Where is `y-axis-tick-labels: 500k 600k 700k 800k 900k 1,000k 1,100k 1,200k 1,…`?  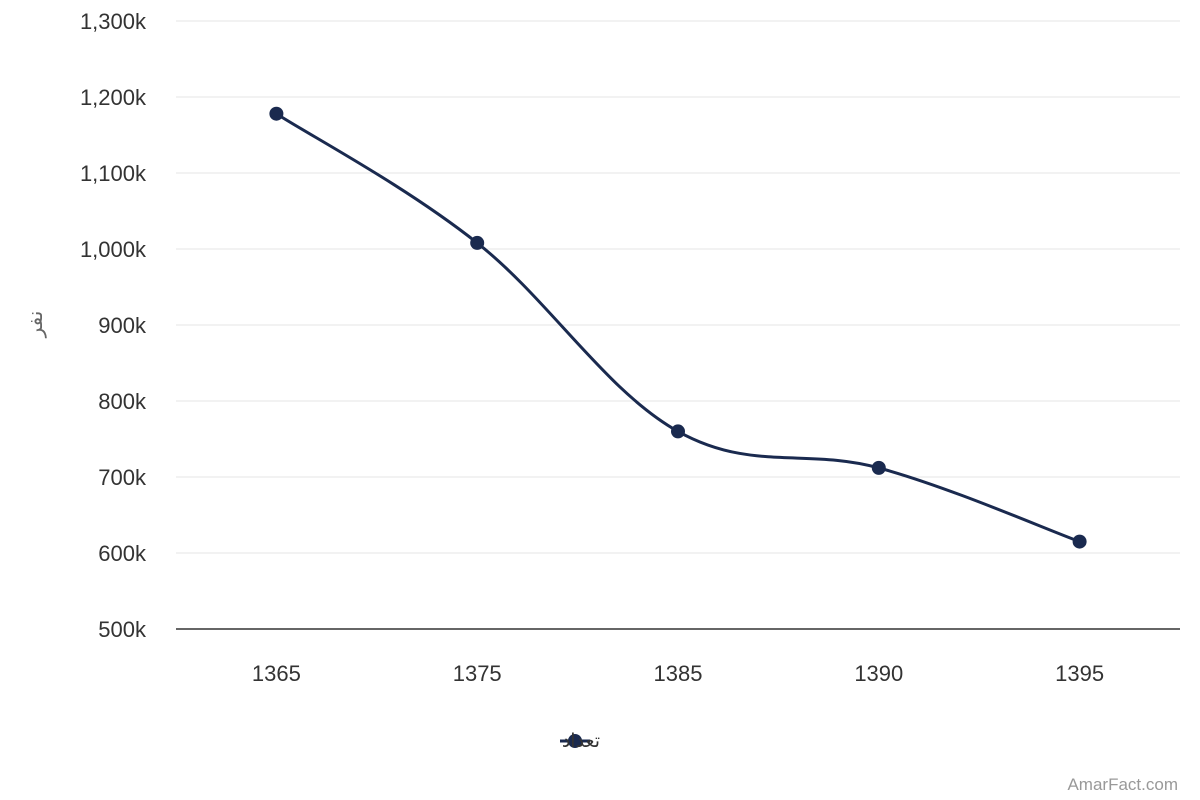
y-axis-tick-labels: 500k 600k 700k 800k 900k 1,000k 1,100k 1,200k 1,… is located at coordinates (113, 325).